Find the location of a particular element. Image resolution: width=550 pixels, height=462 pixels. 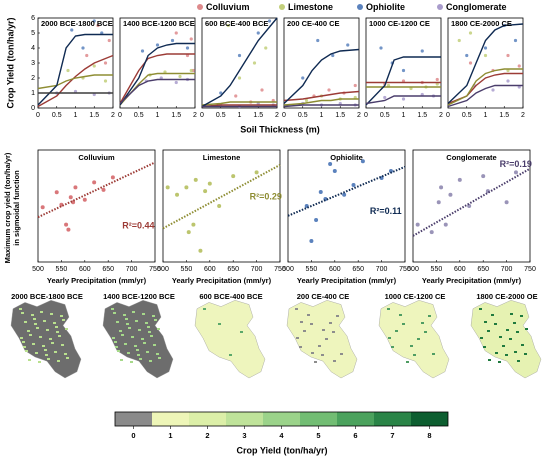

trend-line is located at coordinates (221, 197).